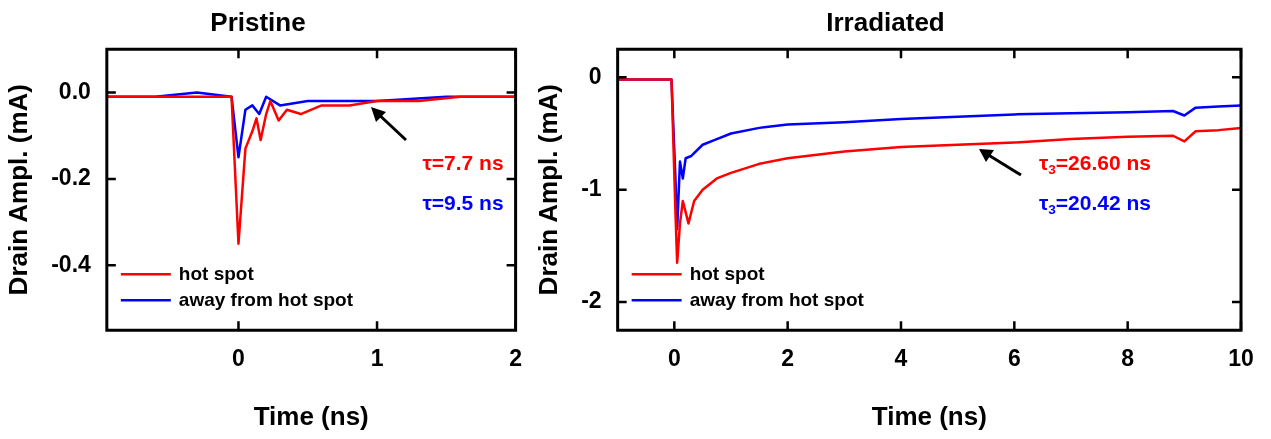 This screenshot has height=439, width=1271. What do you see at coordinates (1241, 358) in the screenshot?
I see `x-tick-label: 10` at bounding box center [1241, 358].